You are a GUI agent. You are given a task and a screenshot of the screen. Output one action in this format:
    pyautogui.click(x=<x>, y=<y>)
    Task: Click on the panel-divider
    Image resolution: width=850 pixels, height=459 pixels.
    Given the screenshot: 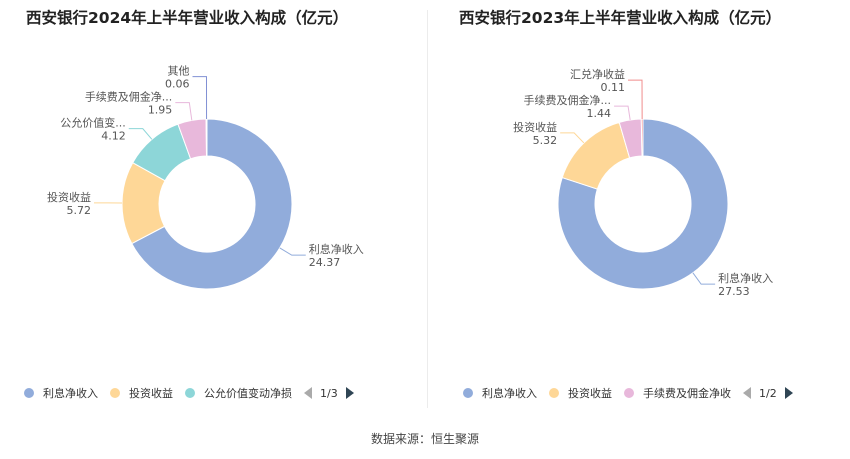 What is the action you would take?
    pyautogui.click(x=427, y=209)
    